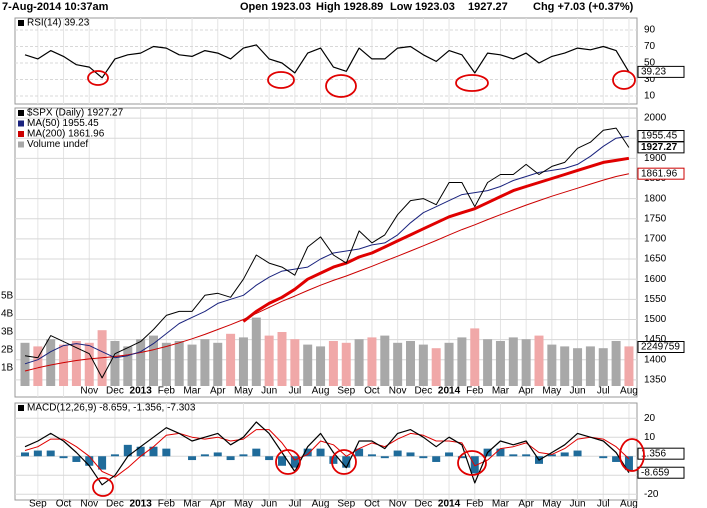  What do you see at coordinates (655, 198) in the screenshot?
I see `y-tick-label: 1800` at bounding box center [655, 198].